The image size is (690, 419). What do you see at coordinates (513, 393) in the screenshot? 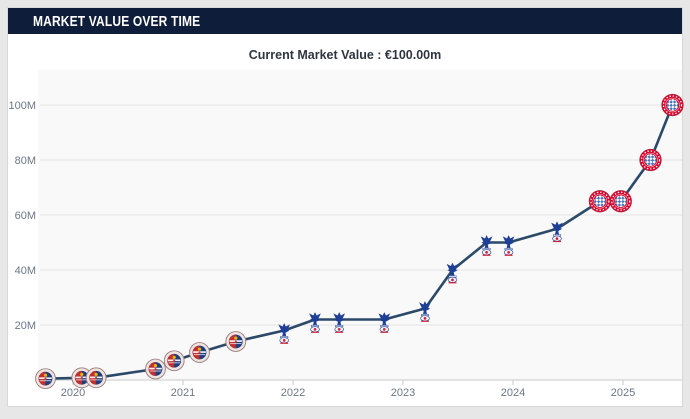
I see `x-axis-label-2024: 2024` at bounding box center [513, 393].